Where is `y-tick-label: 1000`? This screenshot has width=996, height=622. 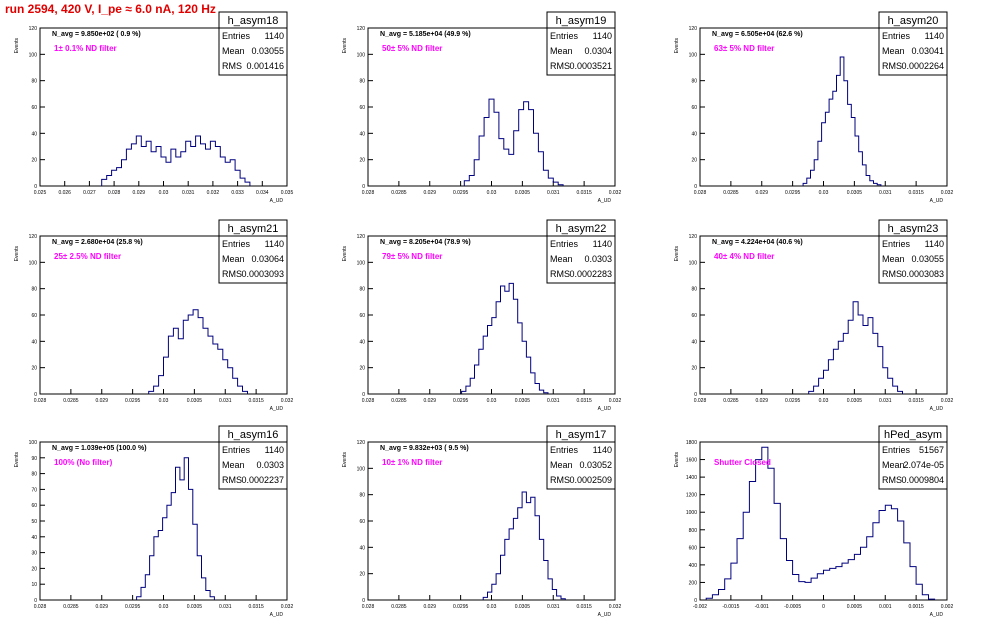 y-tick-label: 1000 is located at coordinates (691, 513).